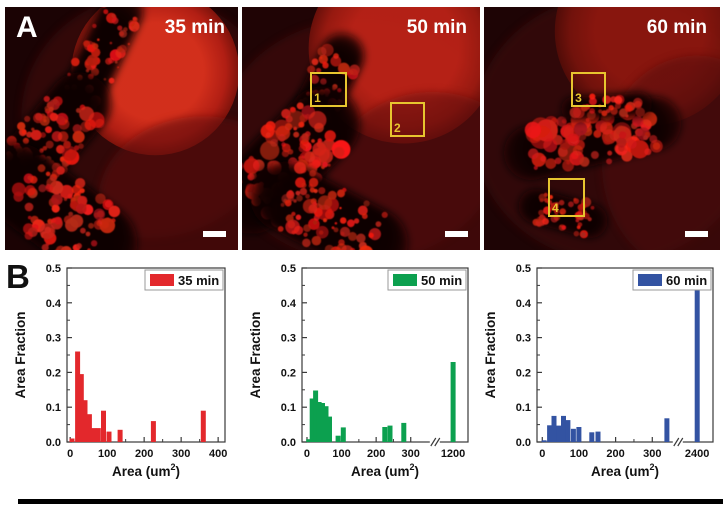  What do you see at coordinates (370, 501) in the screenshot?
I see `bottom-rule` at bounding box center [370, 501].